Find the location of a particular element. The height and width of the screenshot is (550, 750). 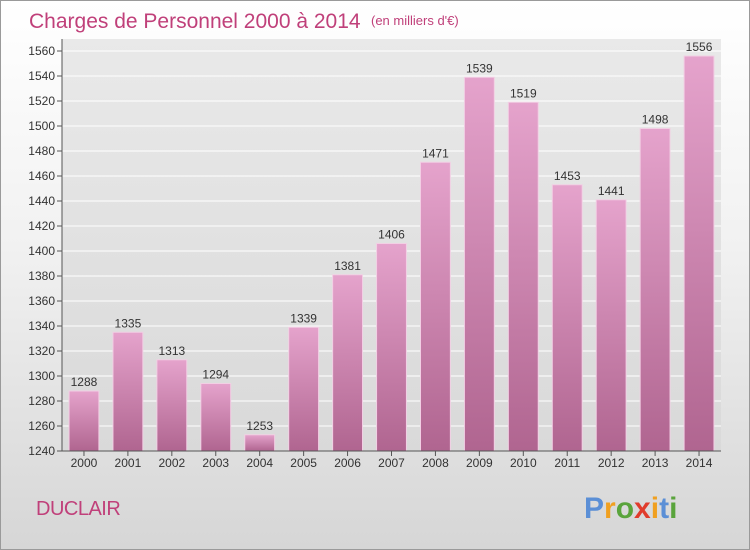

y-tick-label: 1540 is located at coordinates (41, 76).